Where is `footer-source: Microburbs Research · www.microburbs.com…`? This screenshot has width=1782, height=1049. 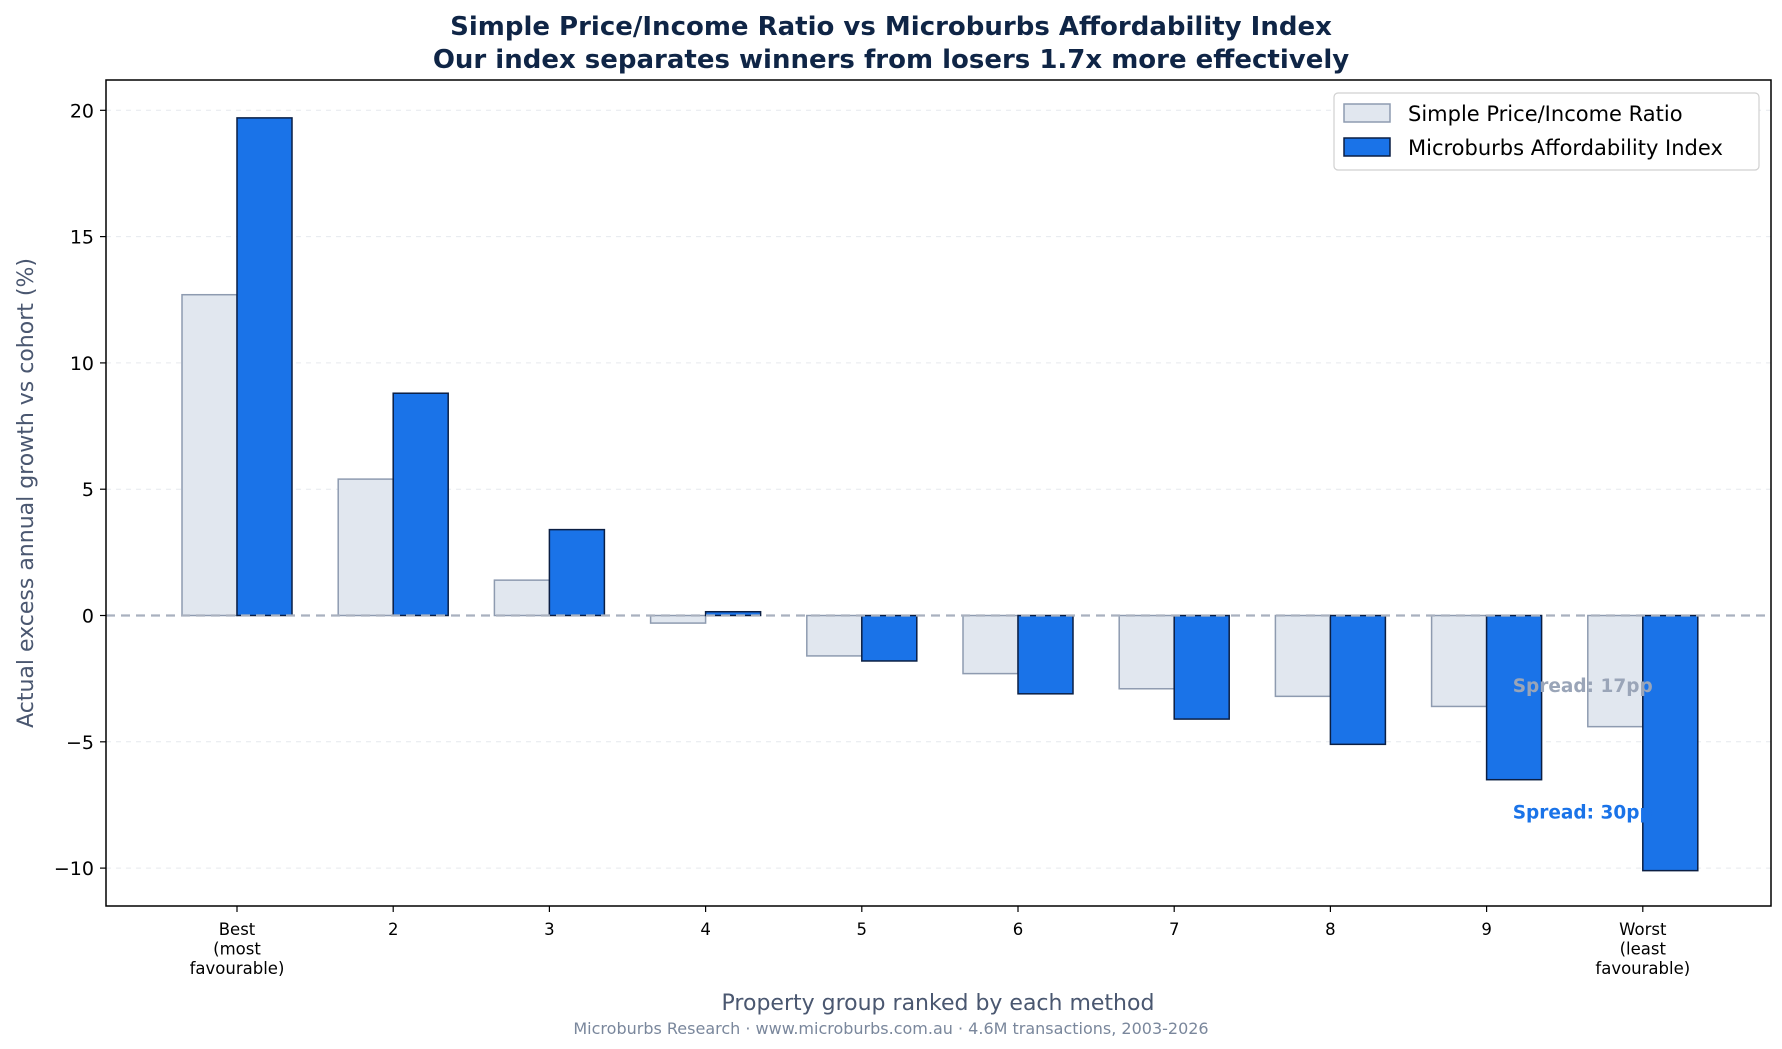 footer-source: Microburbs Research · www.microburbs.com… is located at coordinates (890, 1028).